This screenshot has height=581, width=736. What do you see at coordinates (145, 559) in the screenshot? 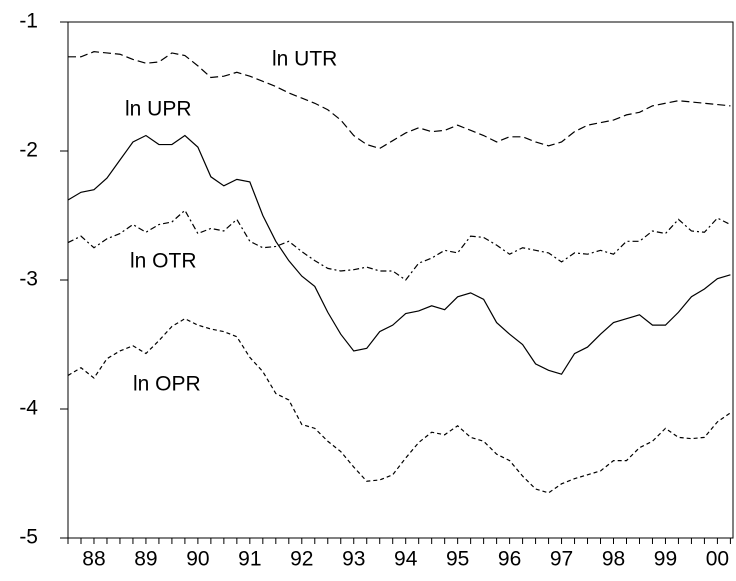
I see `x-tick-label: 89` at bounding box center [145, 559].